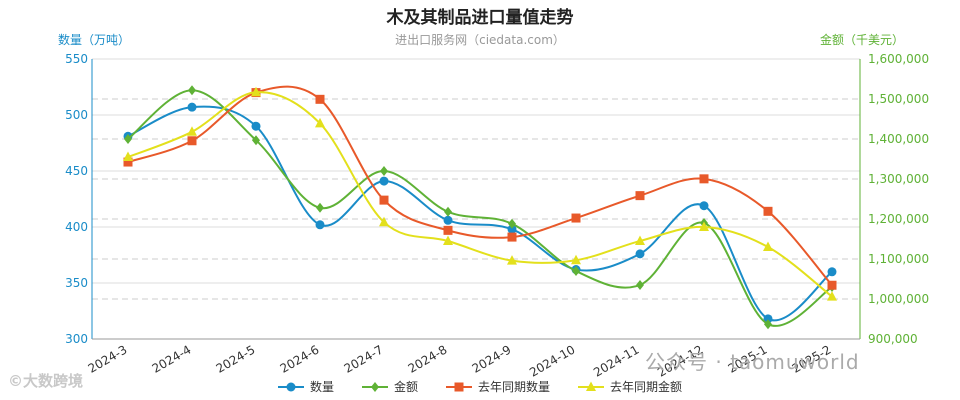 This screenshot has width=960, height=400. What do you see at coordinates (752, 362) in the screenshot?
I see `watermark-right: 公众号 · taomuworld` at bounding box center [752, 362].